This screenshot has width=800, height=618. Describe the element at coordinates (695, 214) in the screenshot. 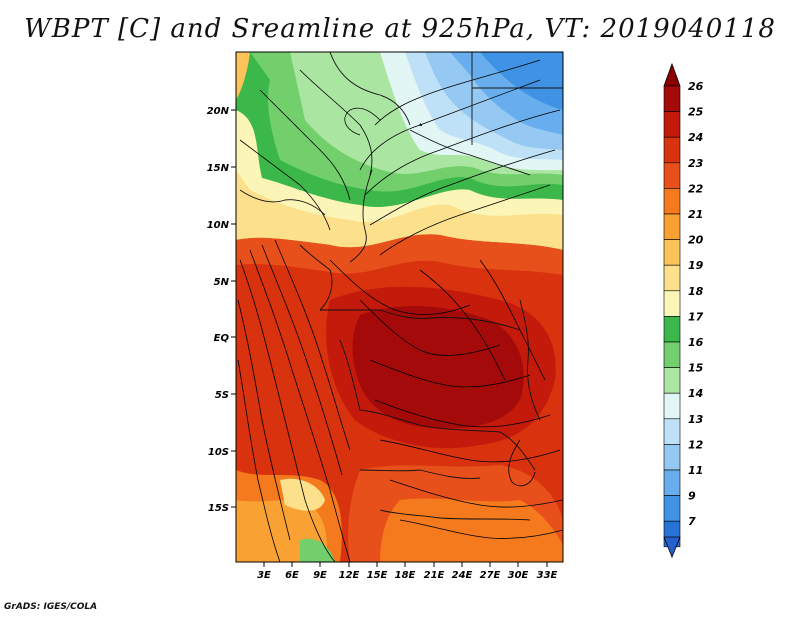

I see `colorbar-label: 21` at that location.